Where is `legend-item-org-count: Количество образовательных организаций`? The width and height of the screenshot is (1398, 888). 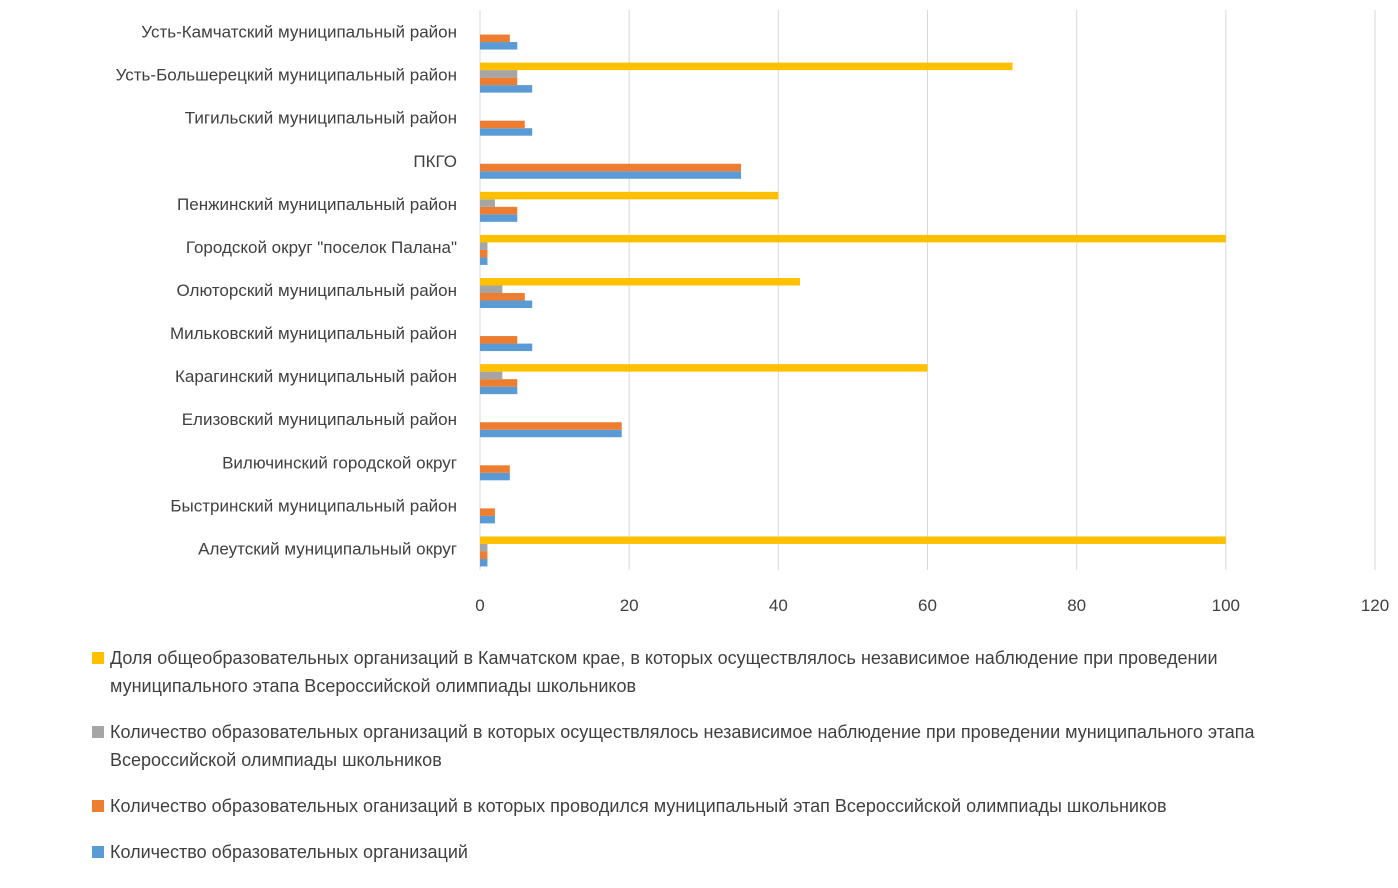
legend-item-org-count: Количество образовательных организаций is located at coordinates (707, 852).